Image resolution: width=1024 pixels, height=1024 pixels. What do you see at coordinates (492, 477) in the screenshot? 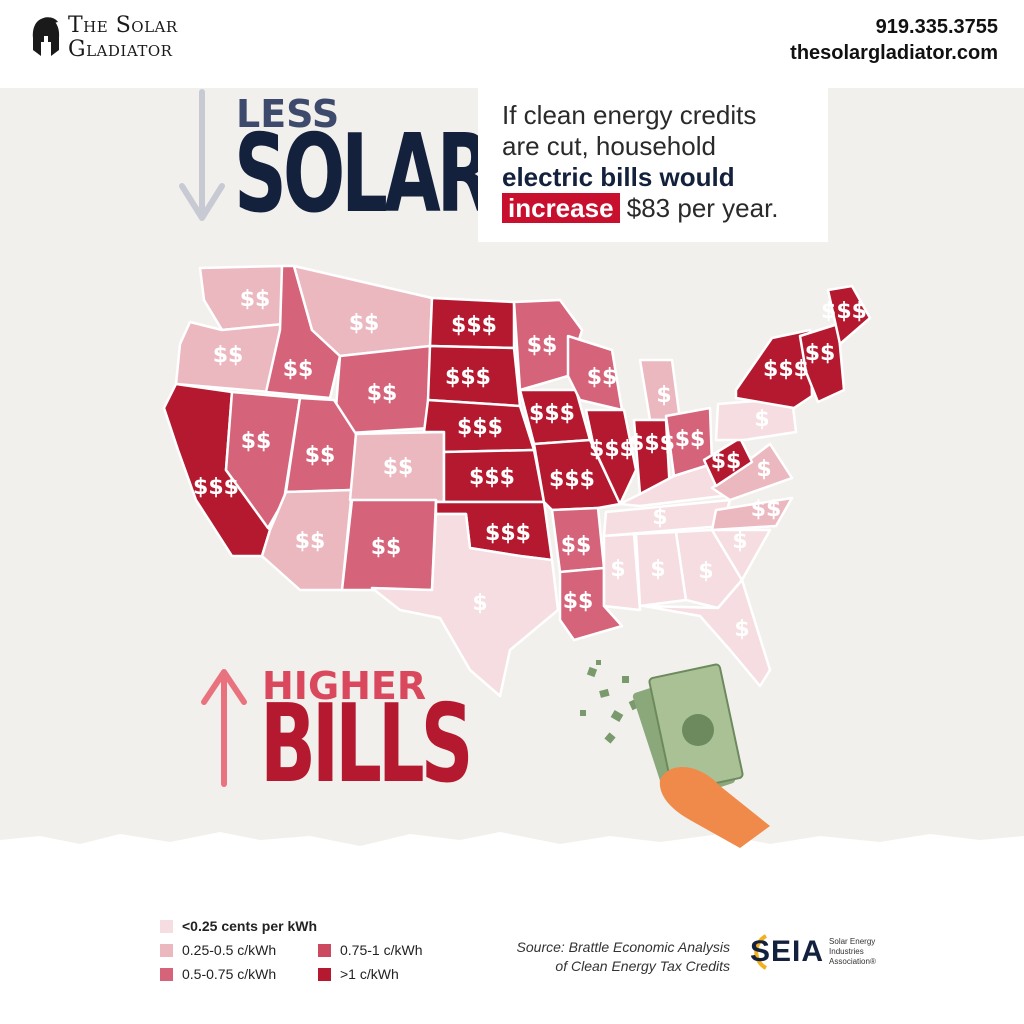
I see `symbol-ks: $$$` at bounding box center [492, 477].